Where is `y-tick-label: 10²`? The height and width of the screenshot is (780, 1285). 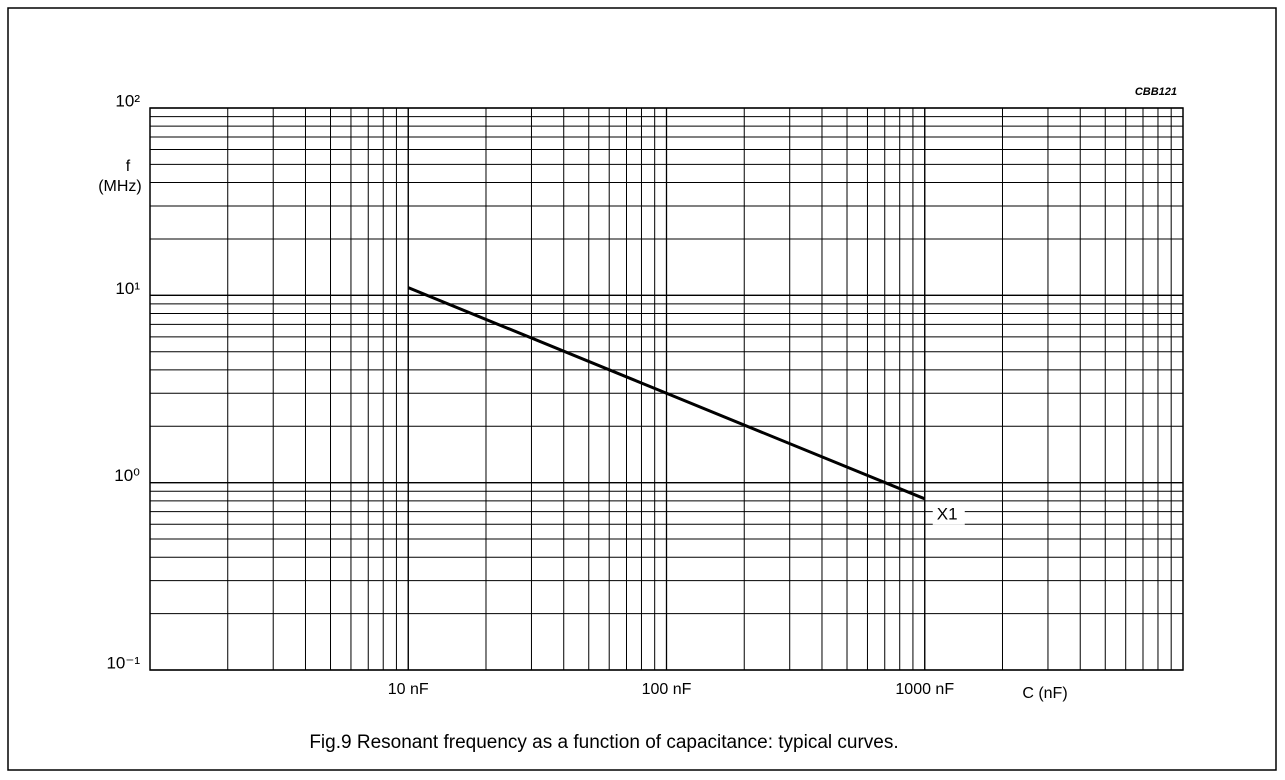 y-tick-label: 10² is located at coordinates (127, 100).